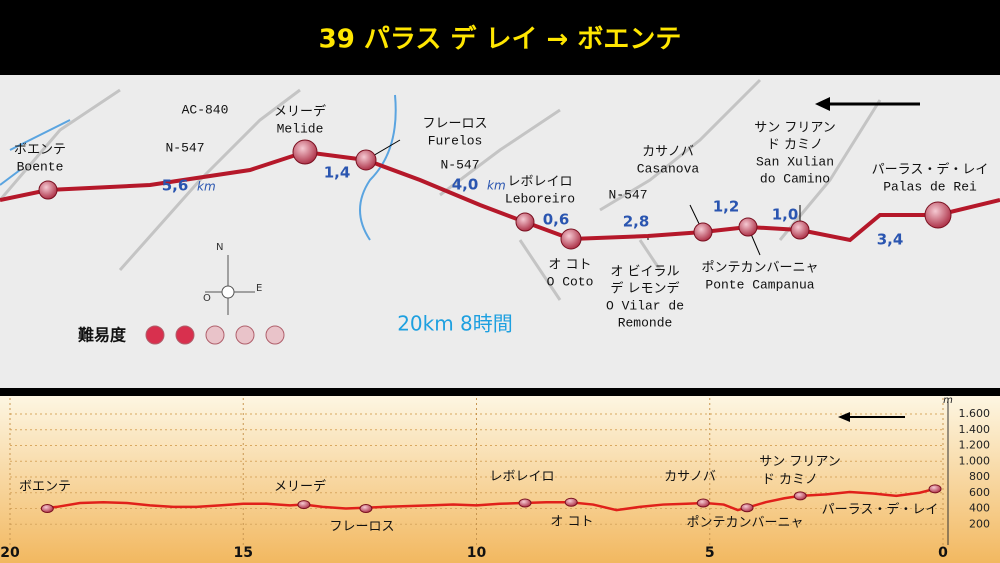  Describe the element at coordinates (556, 220) in the screenshot. I see `distance: 0,6` at that location.